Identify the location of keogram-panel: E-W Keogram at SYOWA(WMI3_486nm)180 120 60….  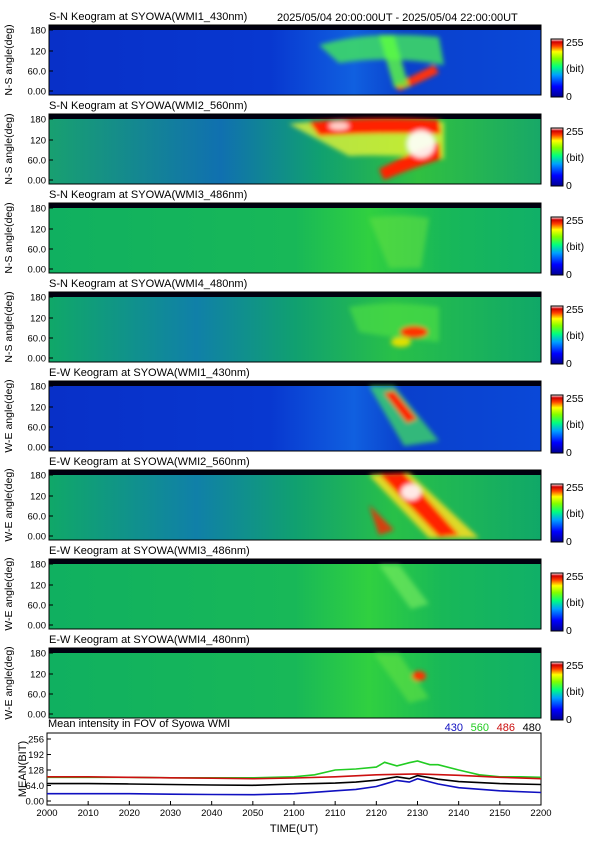
(293, 591).